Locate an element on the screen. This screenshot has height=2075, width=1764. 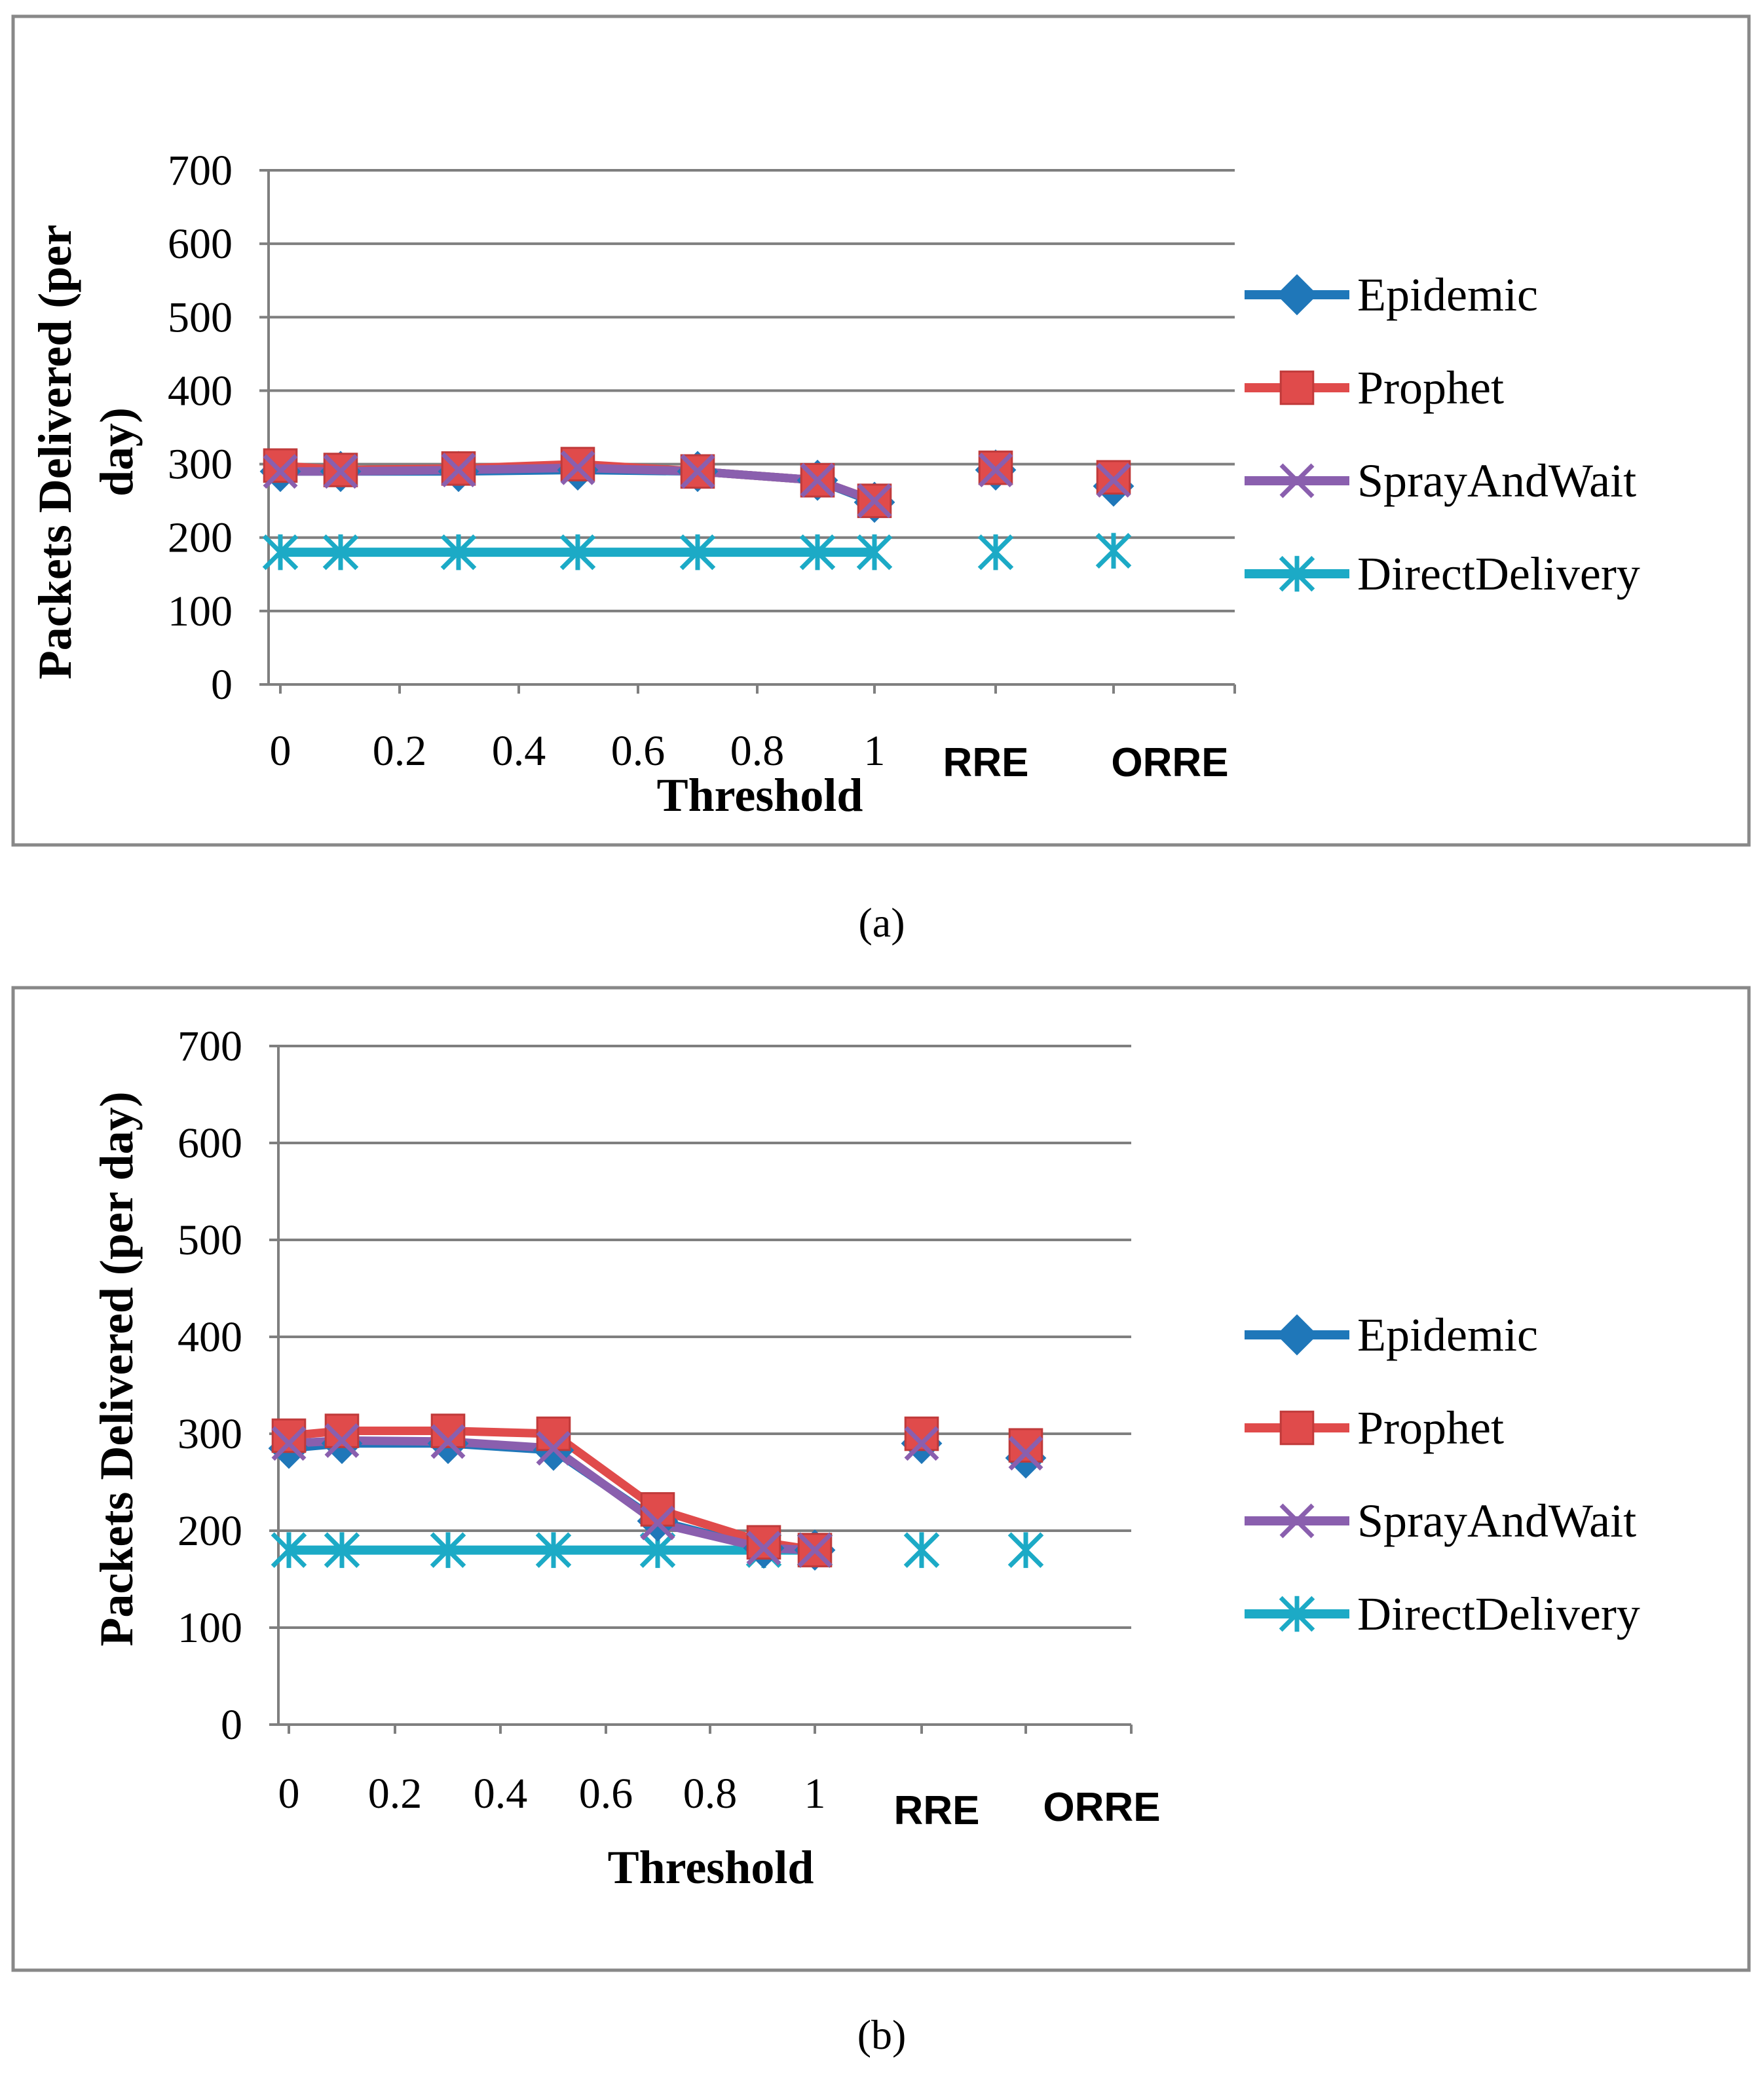
panel-a-y-tick-label: 200 is located at coordinates (201, 538).